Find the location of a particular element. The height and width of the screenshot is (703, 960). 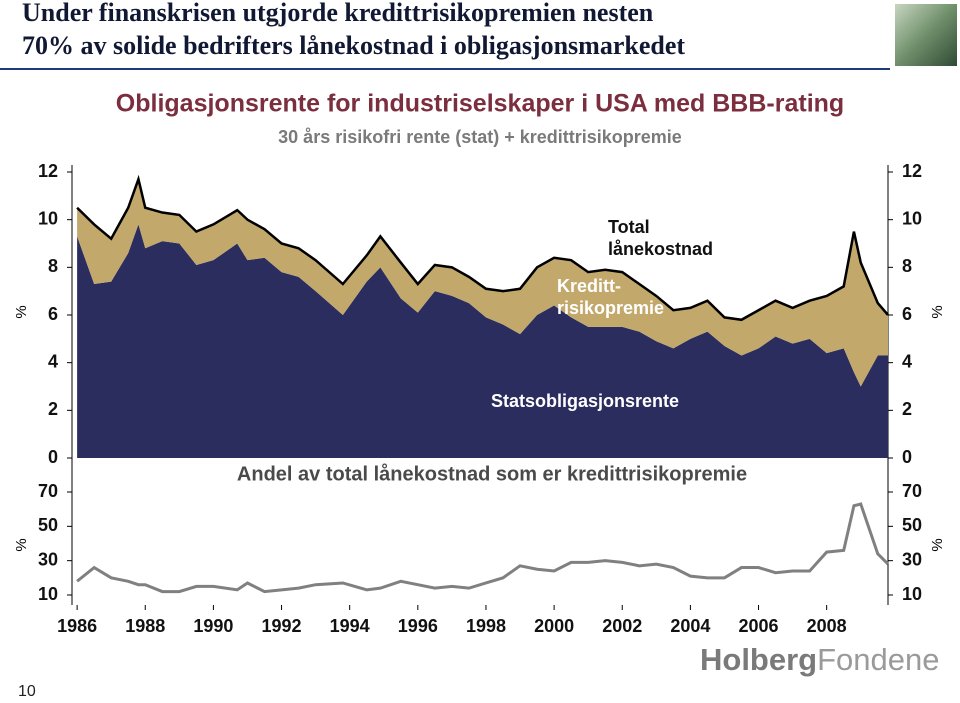

y2-tick-label: 12 is located at coordinates (912, 171).